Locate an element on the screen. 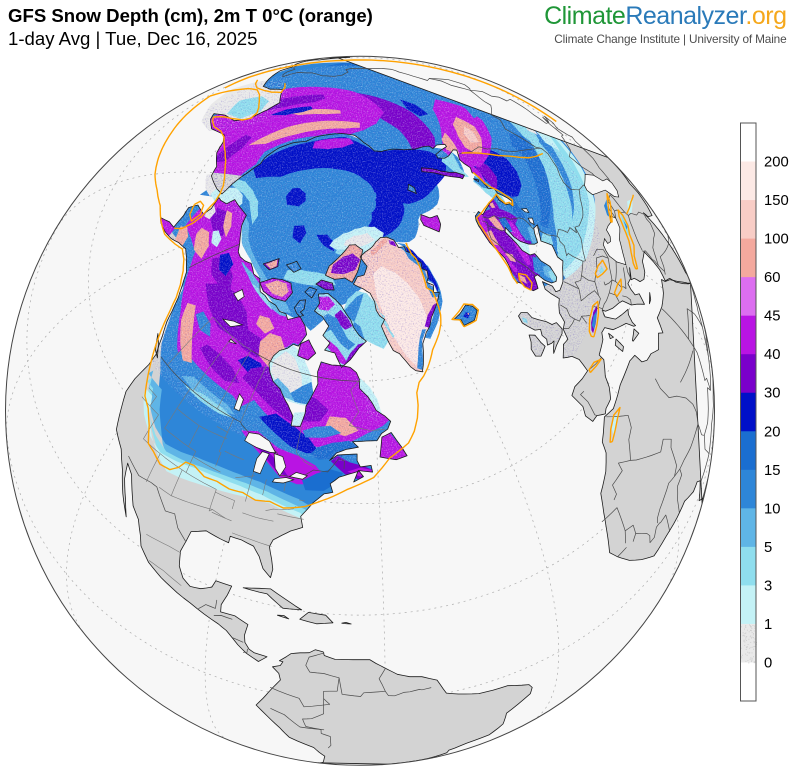 This screenshot has width=800, height=774. svg-text: 3 is located at coordinates (768, 586).